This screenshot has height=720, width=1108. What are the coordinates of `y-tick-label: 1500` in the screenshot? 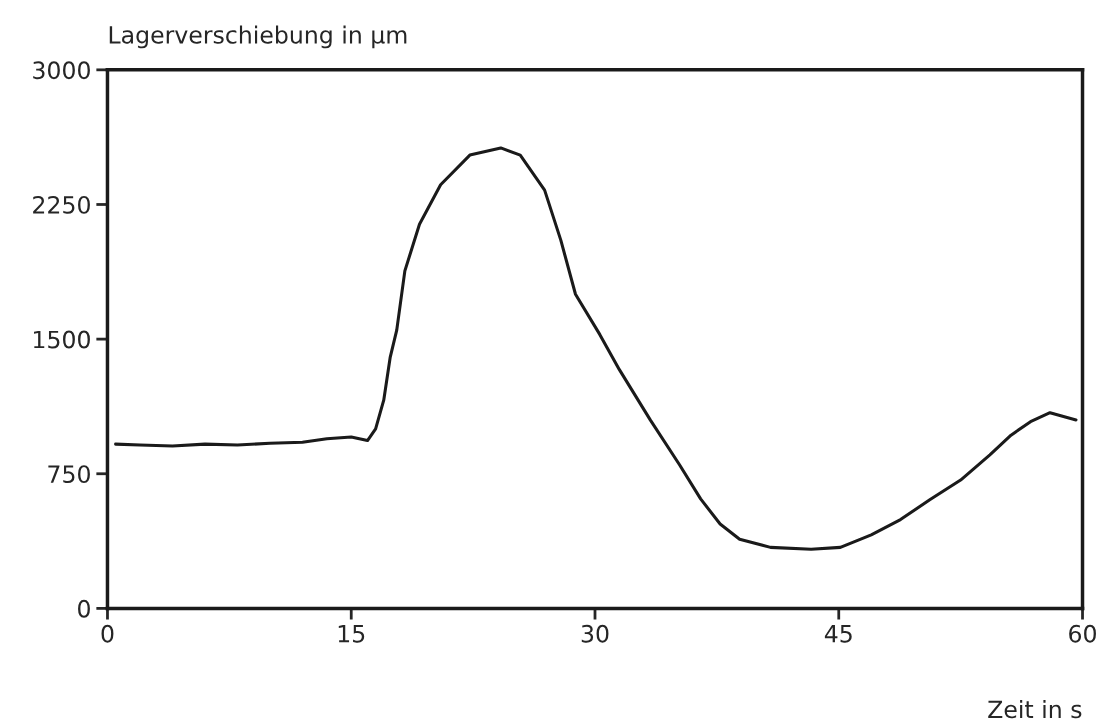 It's located at (62, 339).